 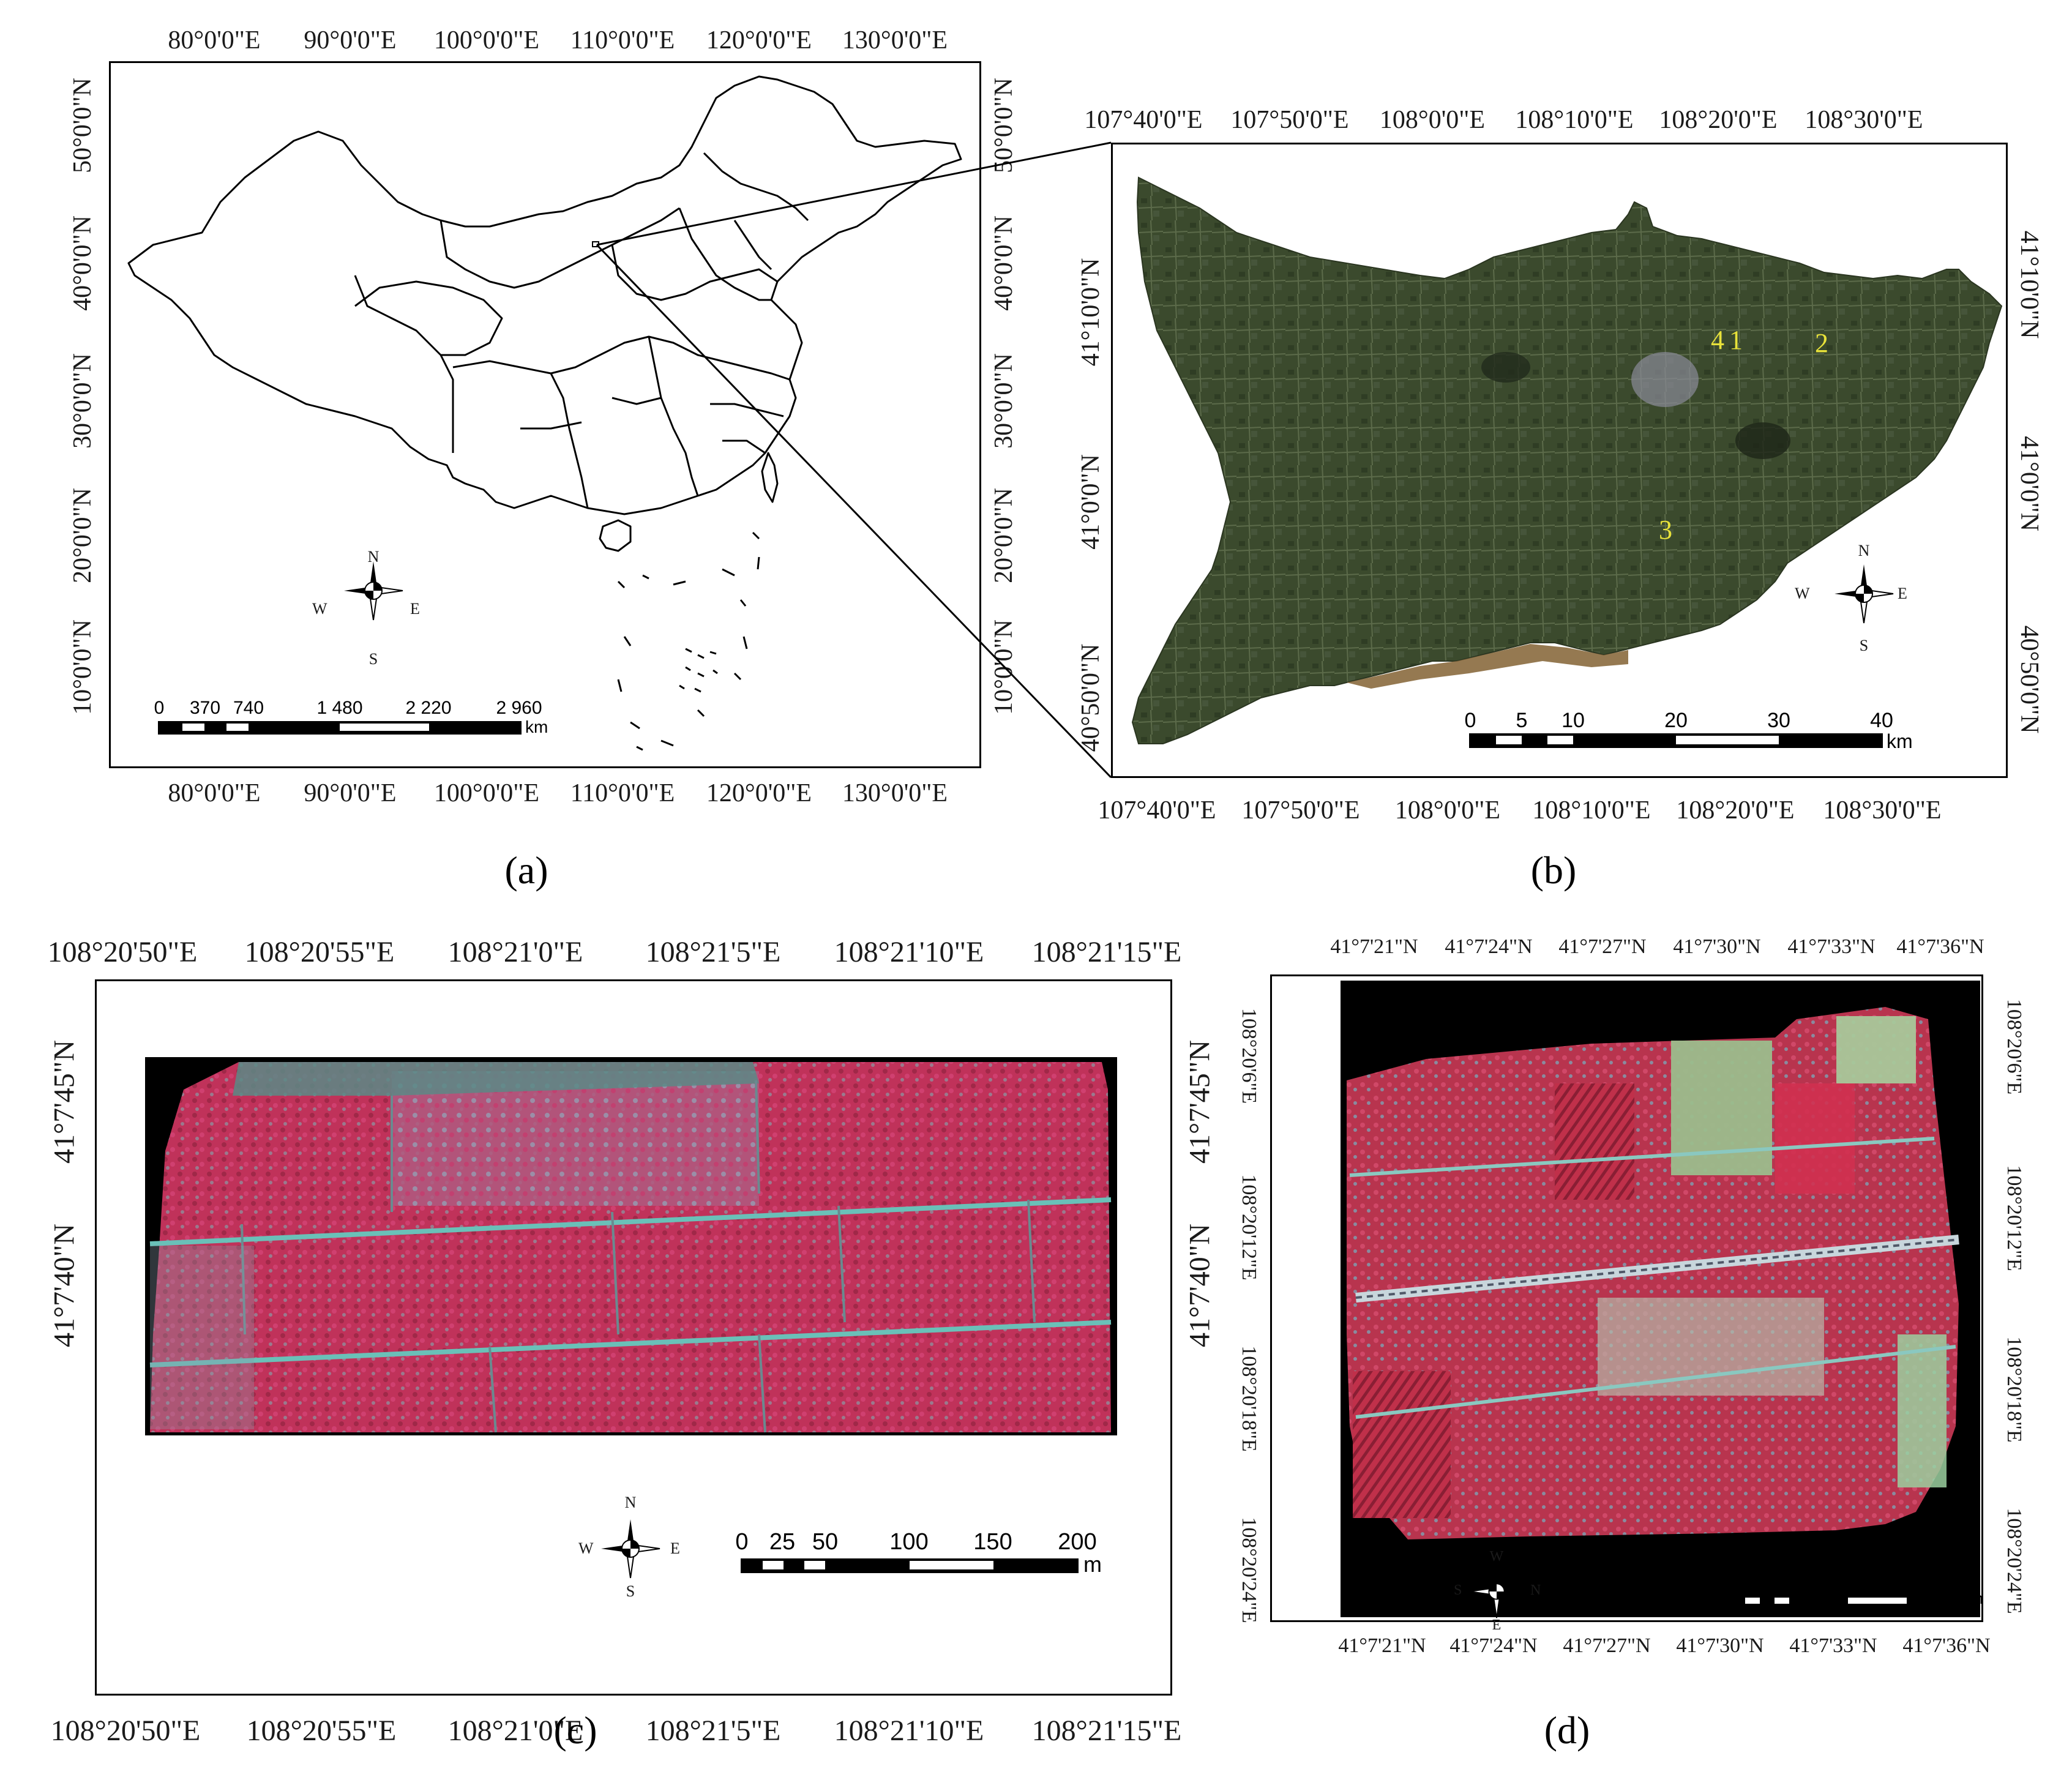 I want to click on a-scale-1: 370, so click(x=205, y=708).